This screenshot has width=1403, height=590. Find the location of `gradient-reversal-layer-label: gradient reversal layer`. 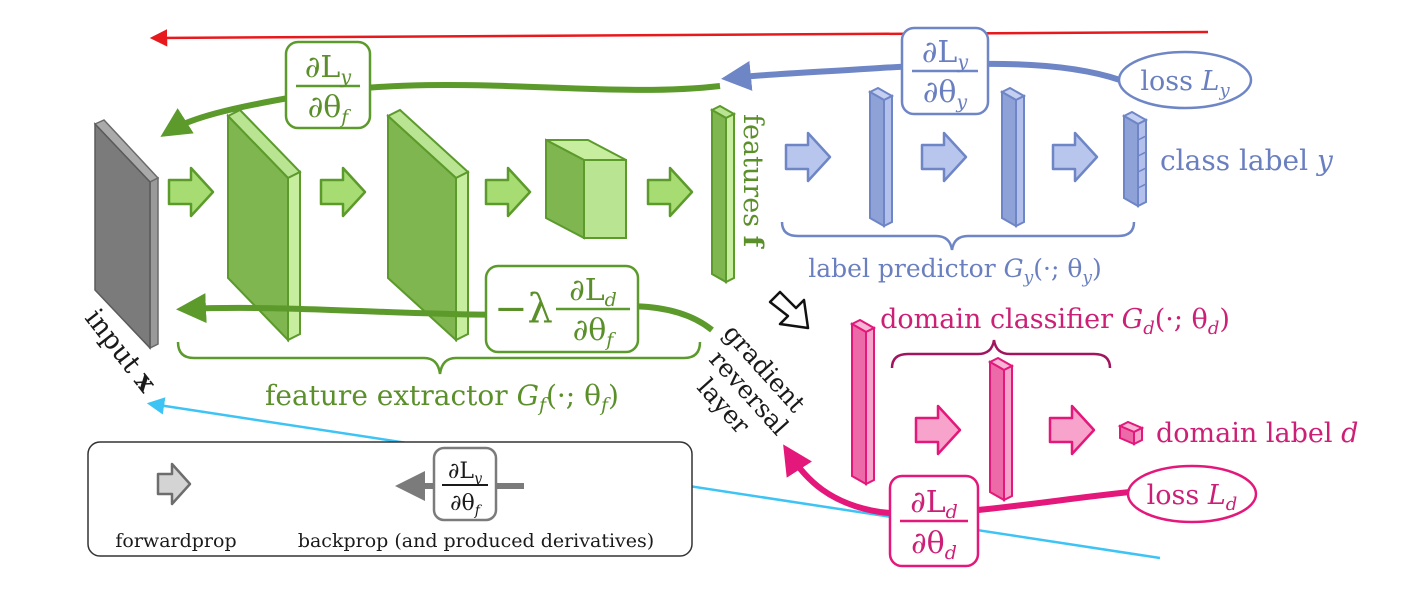

gradient-reversal-layer-label: gradient reversal layer is located at coordinates (752, 380).